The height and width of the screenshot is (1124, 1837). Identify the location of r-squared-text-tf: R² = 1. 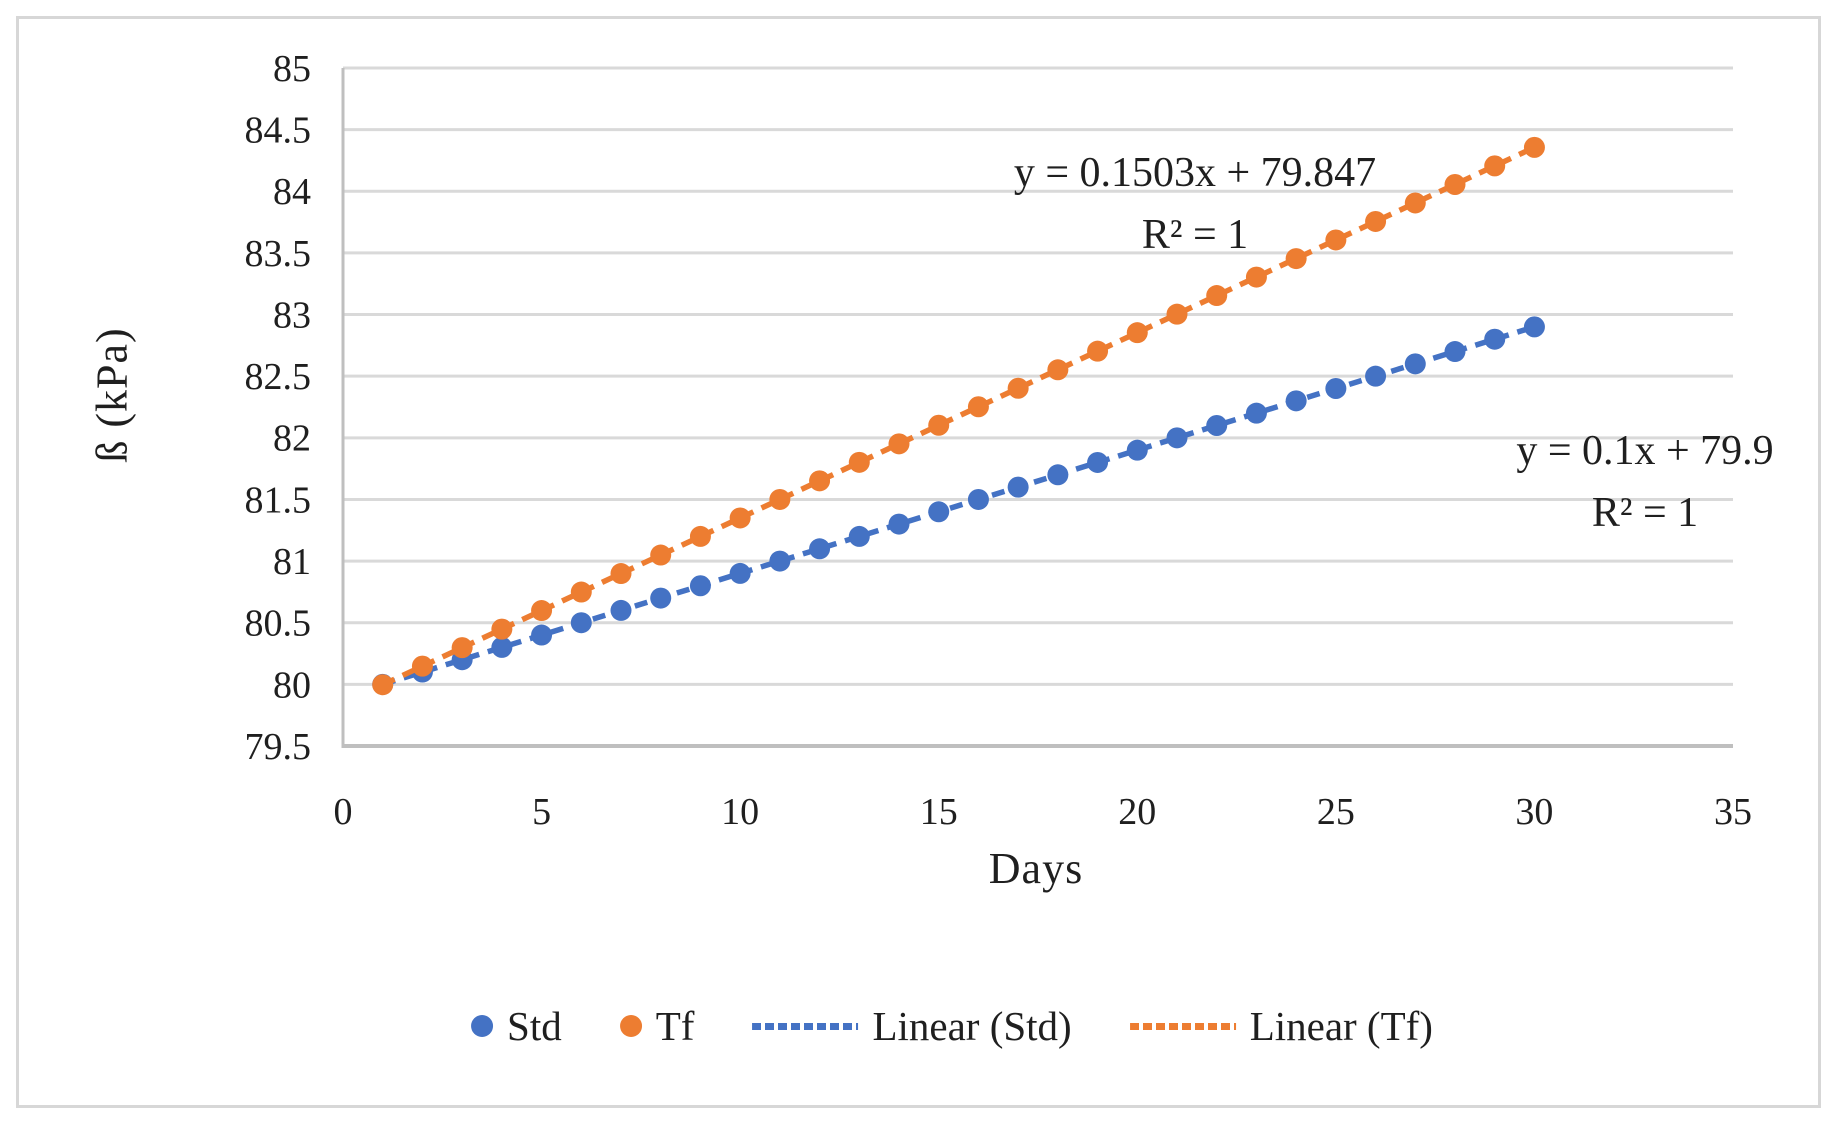
(1195, 235).